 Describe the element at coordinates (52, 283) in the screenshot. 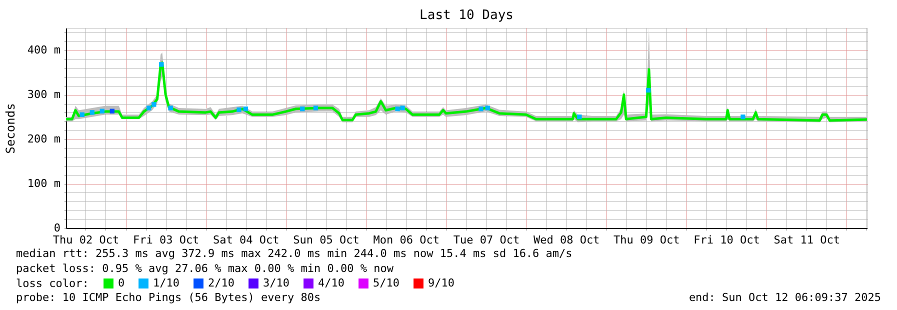

I see `legend-title: loss color:` at that location.